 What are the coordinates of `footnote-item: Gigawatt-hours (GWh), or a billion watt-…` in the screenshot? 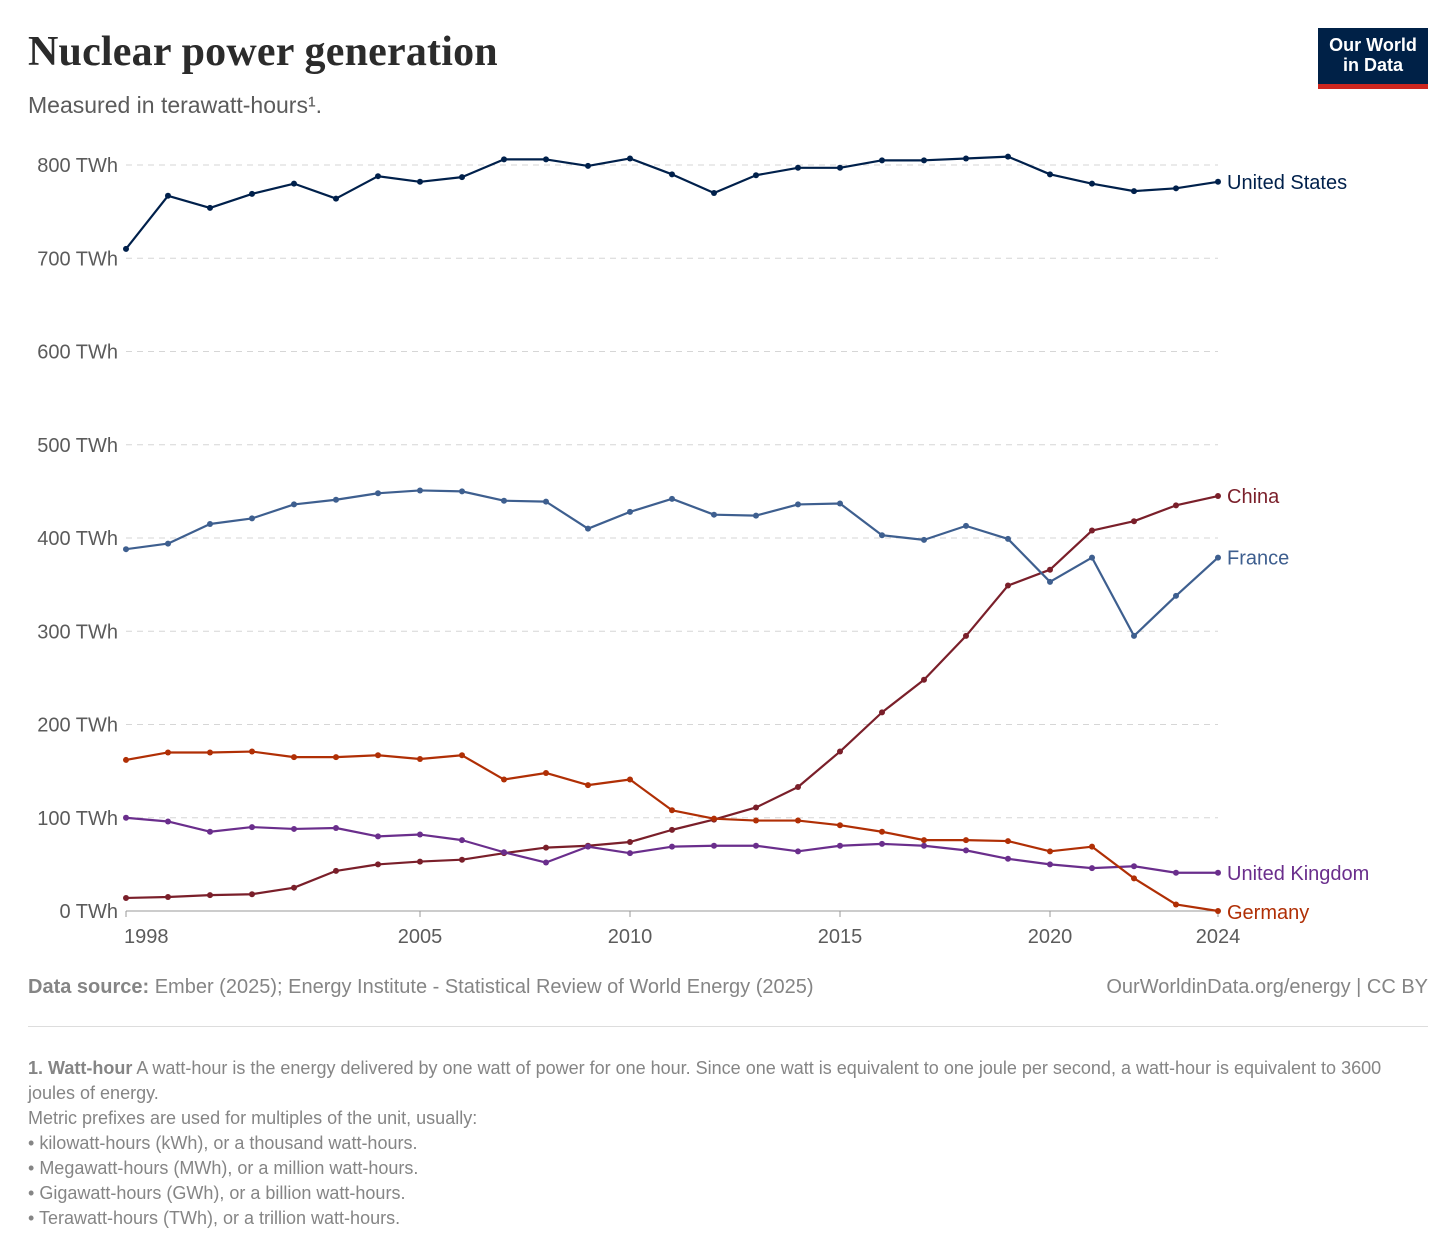 It's located at (708, 1193).